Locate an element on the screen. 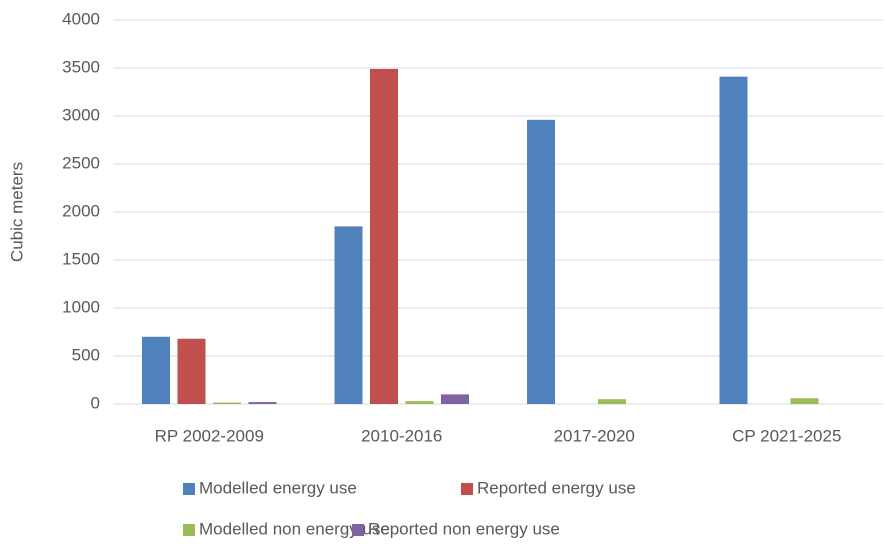 The width and height of the screenshot is (886, 544). y-tick-label: 3500 is located at coordinates (81, 66).